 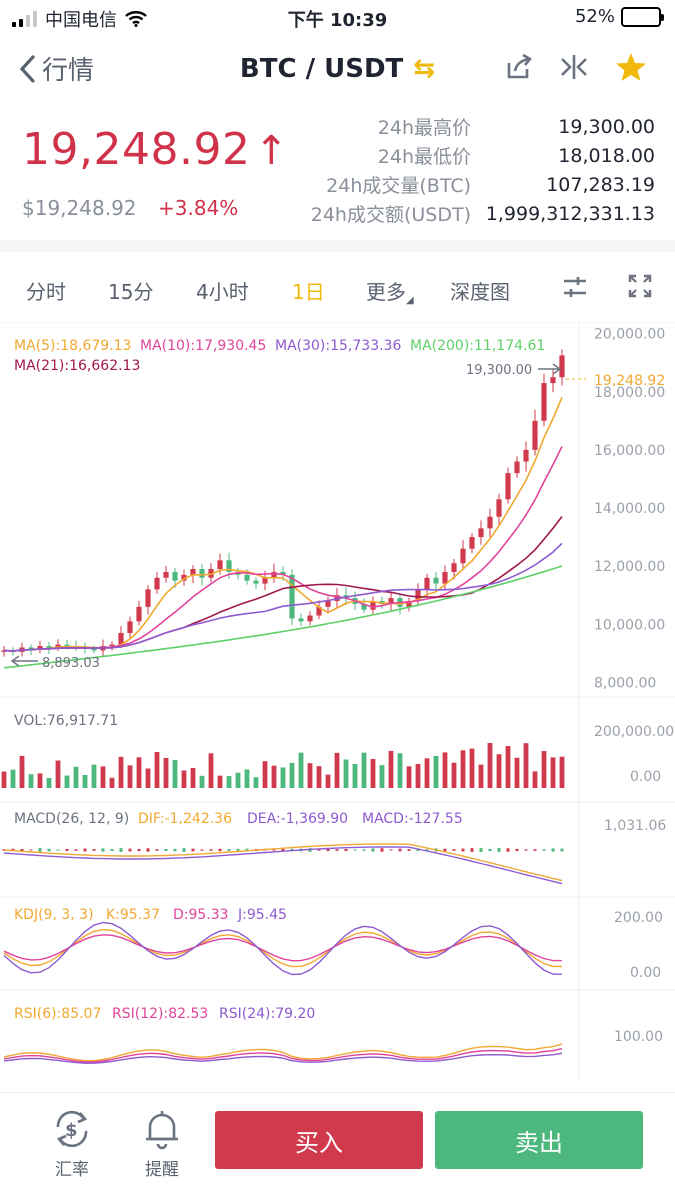 I want to click on swap-icon: ⇆, so click(x=424, y=69).